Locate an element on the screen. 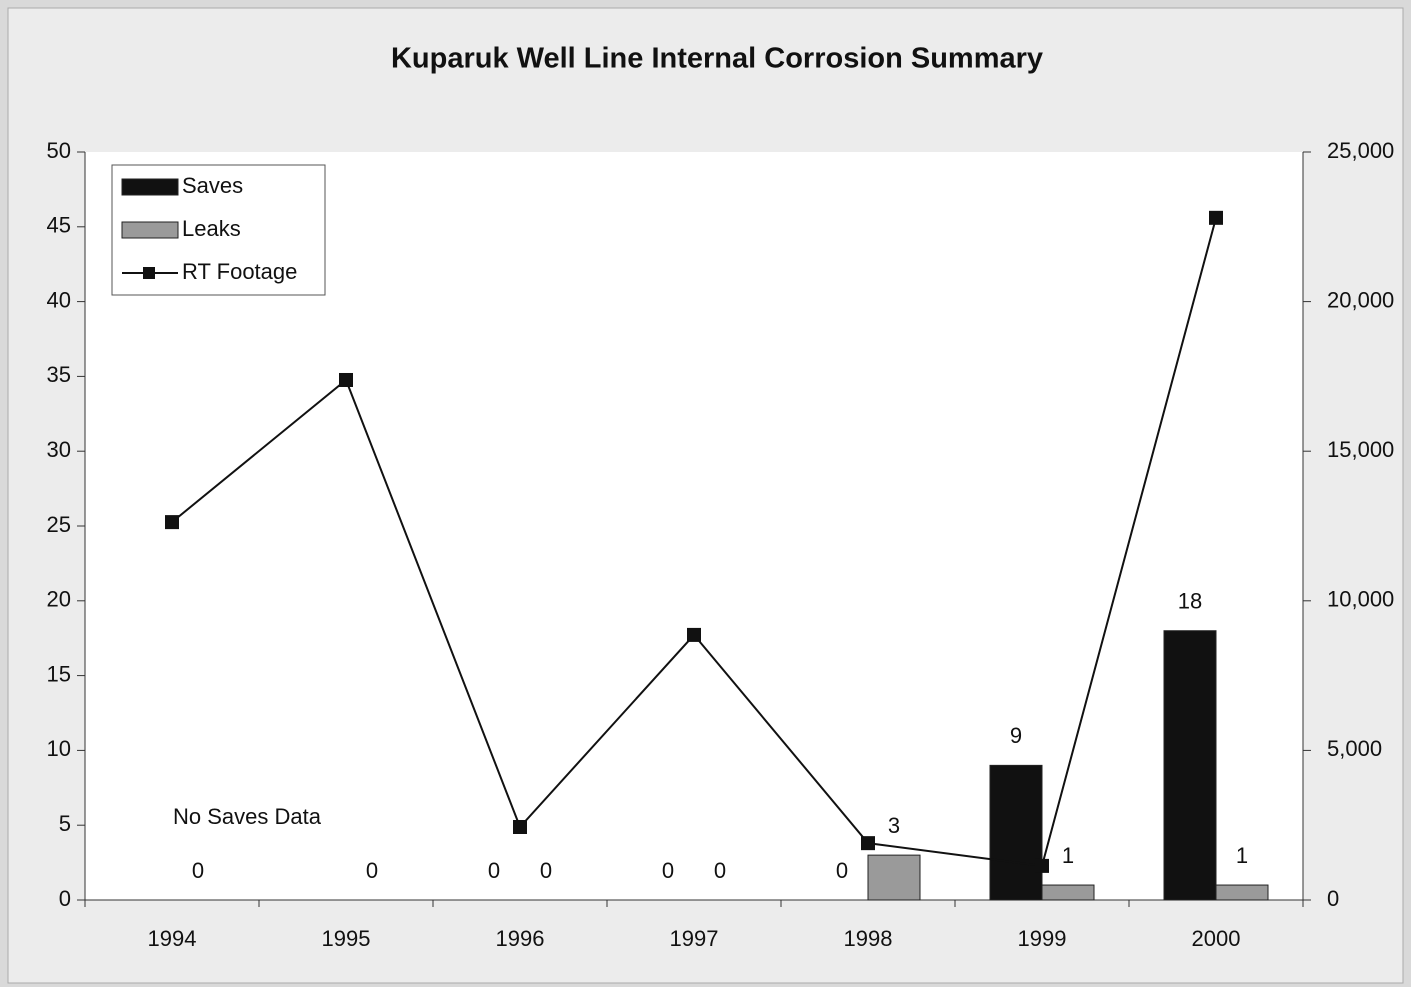 The width and height of the screenshot is (1411, 987). y-tick-label: 35 is located at coordinates (59, 374).